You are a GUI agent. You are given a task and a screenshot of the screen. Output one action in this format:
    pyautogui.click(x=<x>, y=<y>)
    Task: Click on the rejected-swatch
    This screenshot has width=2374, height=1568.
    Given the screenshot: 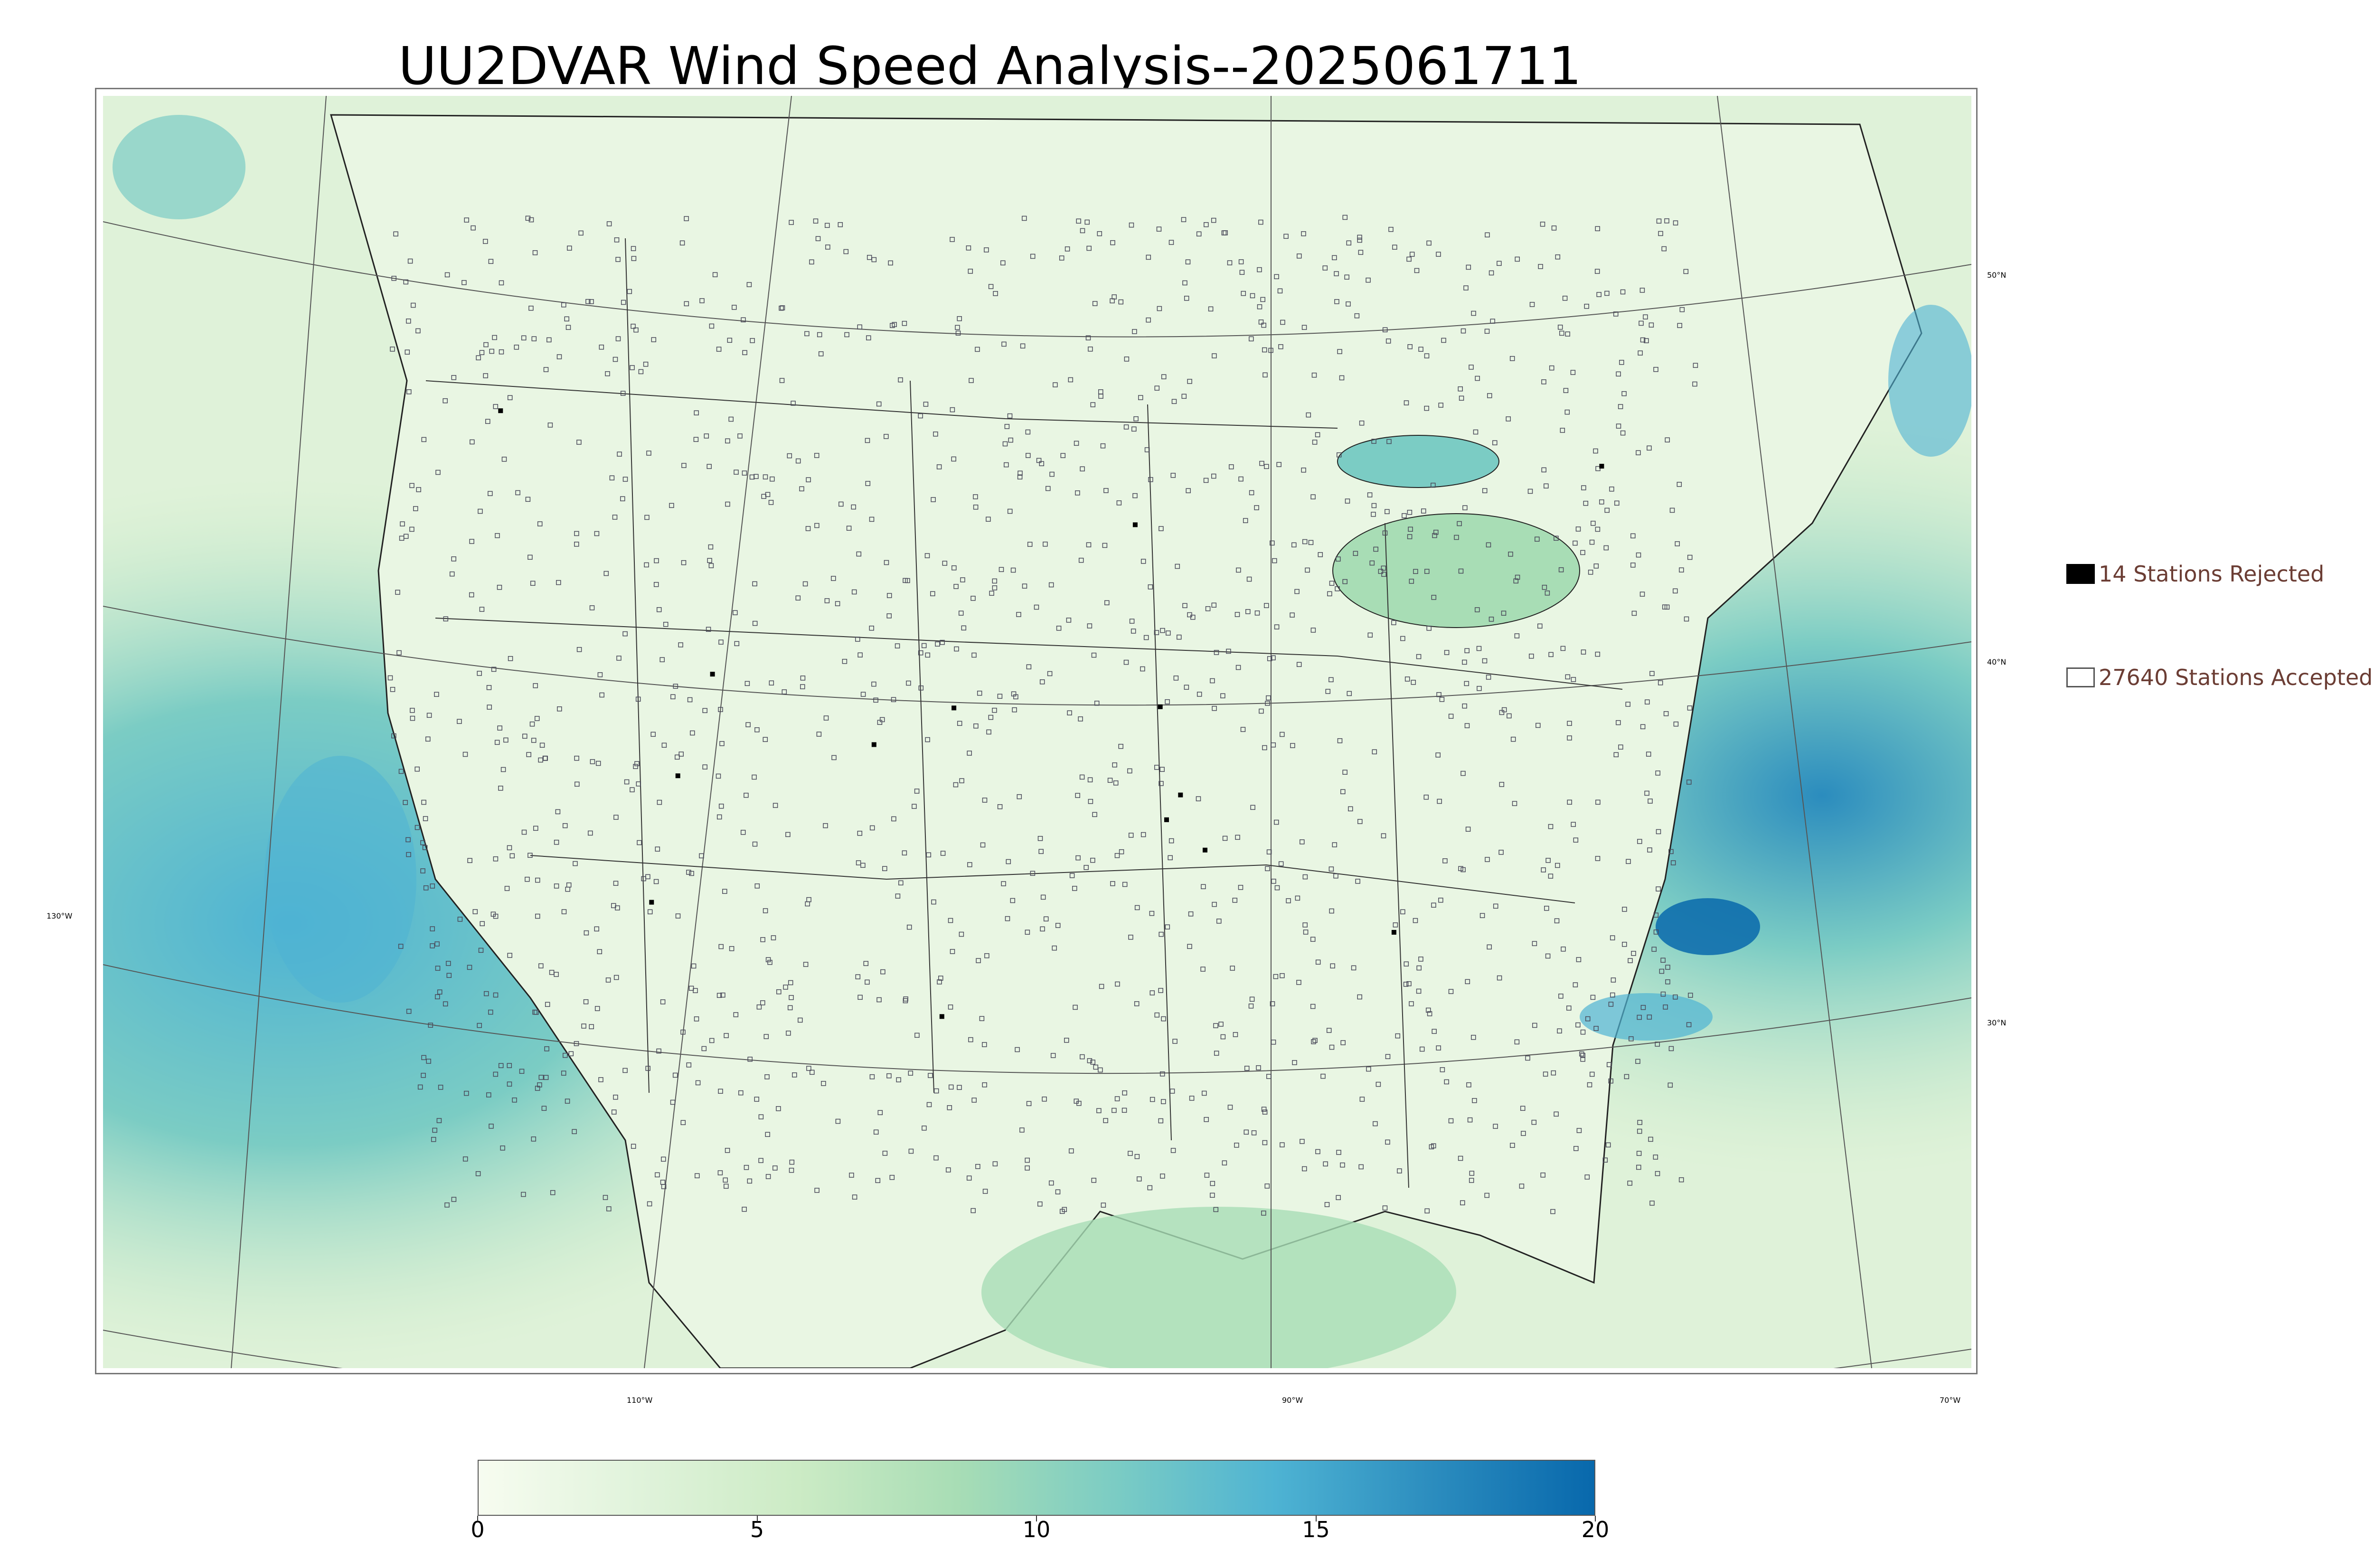 What is the action you would take?
    pyautogui.click(x=2080, y=574)
    